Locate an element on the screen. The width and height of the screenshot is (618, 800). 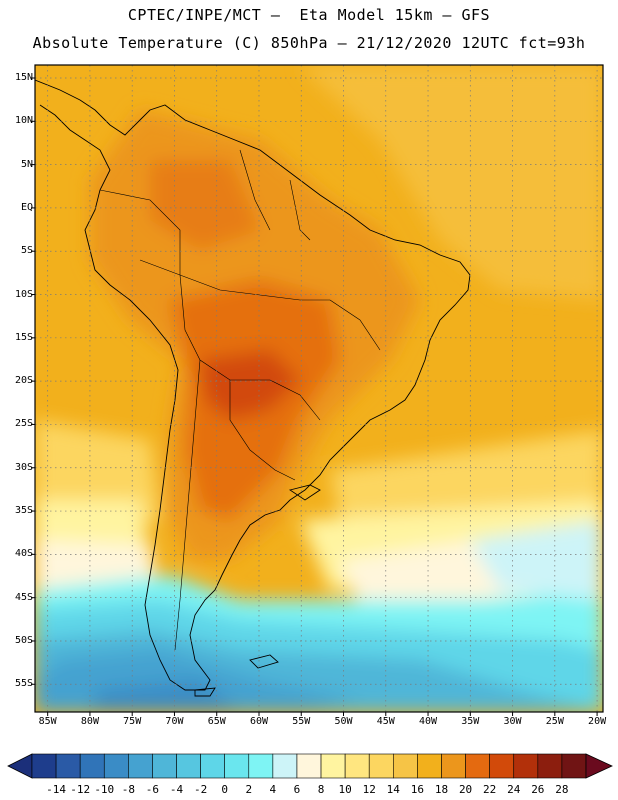
lon-label: 45W is located at coordinates (385, 721).